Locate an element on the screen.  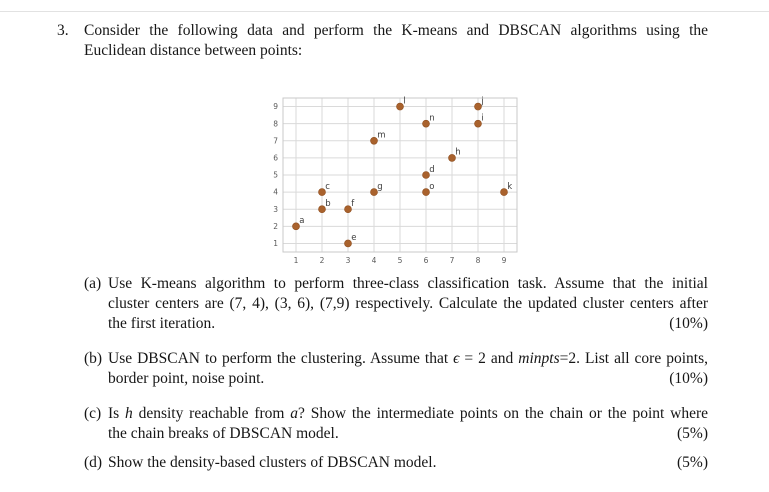
part-c-marks: (5%) is located at coordinates (692, 433).